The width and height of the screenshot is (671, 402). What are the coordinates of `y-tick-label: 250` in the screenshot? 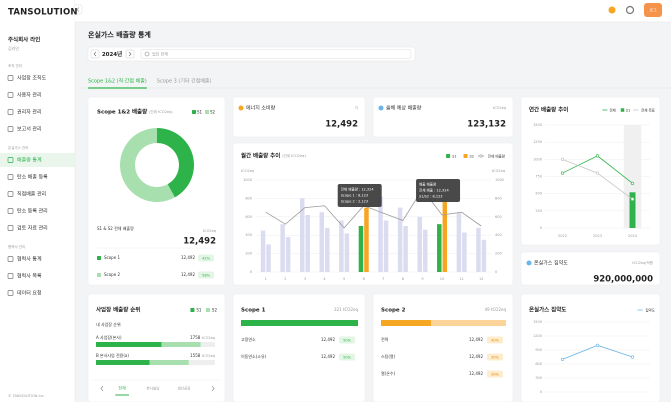 It's located at (538, 211).